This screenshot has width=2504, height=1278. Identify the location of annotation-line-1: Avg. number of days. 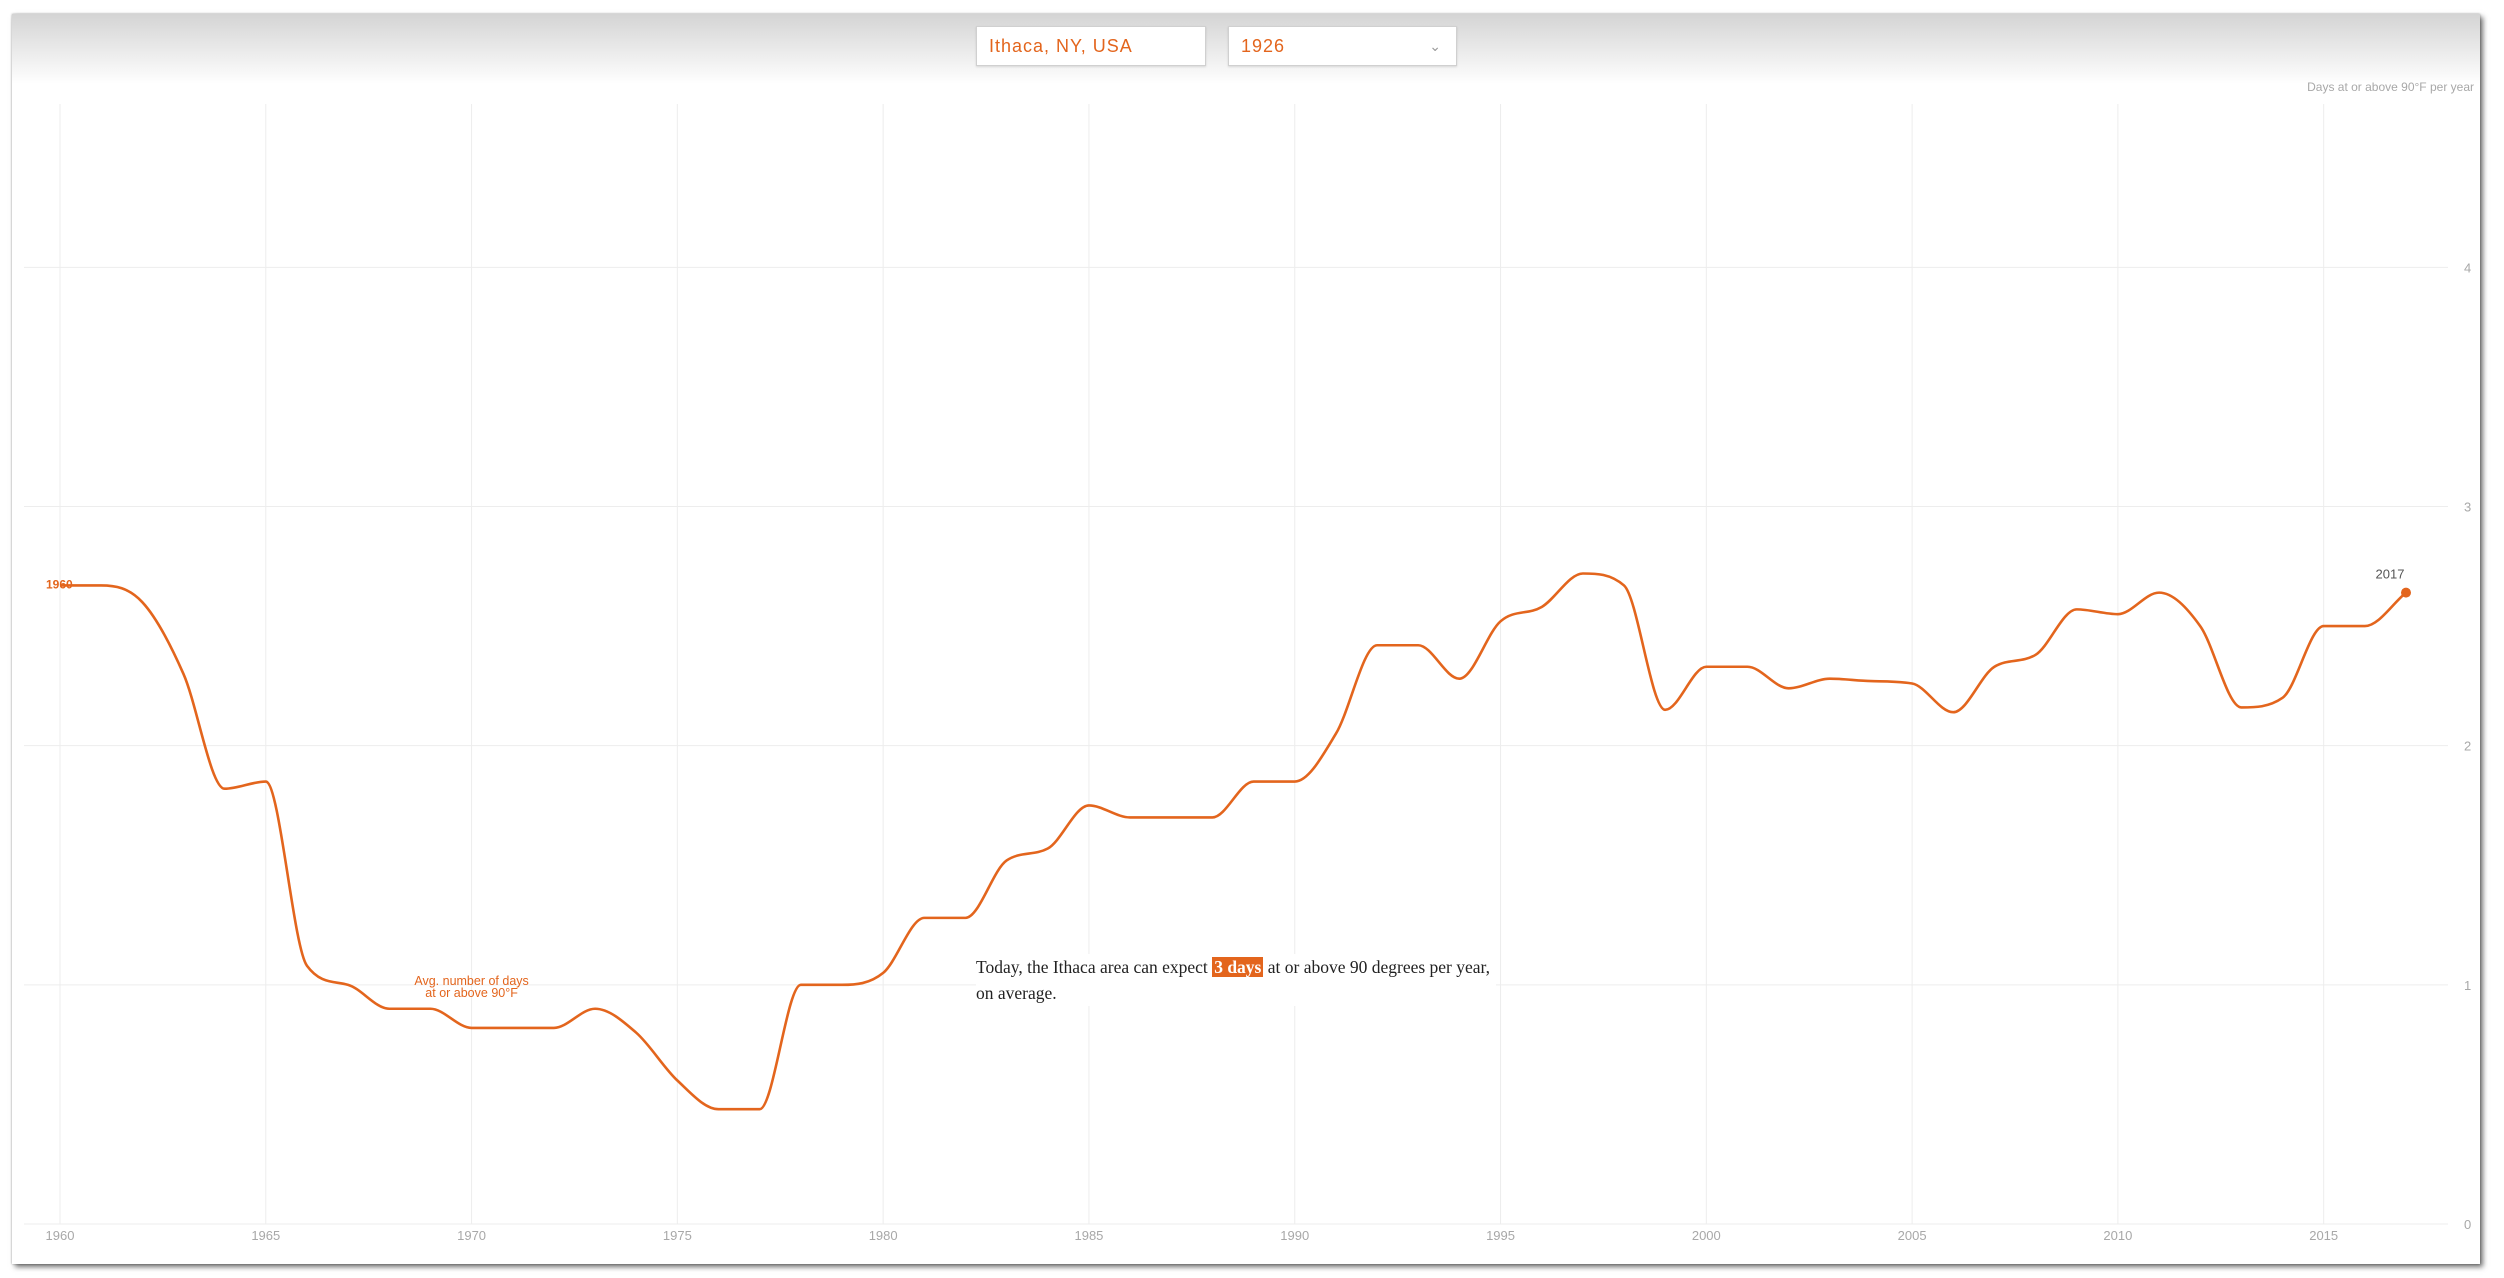
(471, 981).